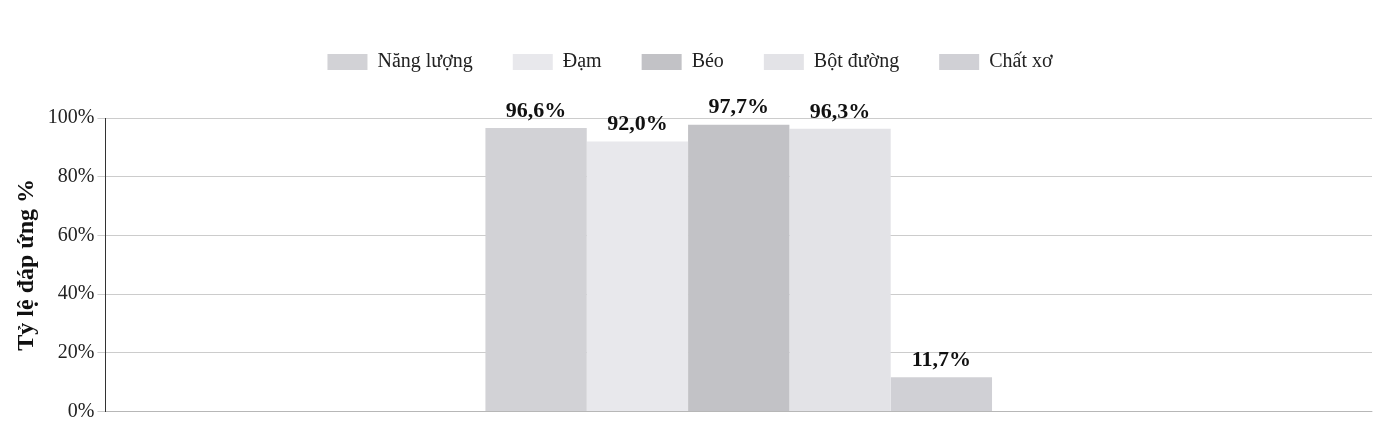 The height and width of the screenshot is (448, 1390). What do you see at coordinates (582, 60) in the screenshot?
I see `legend-label: Đạm` at bounding box center [582, 60].